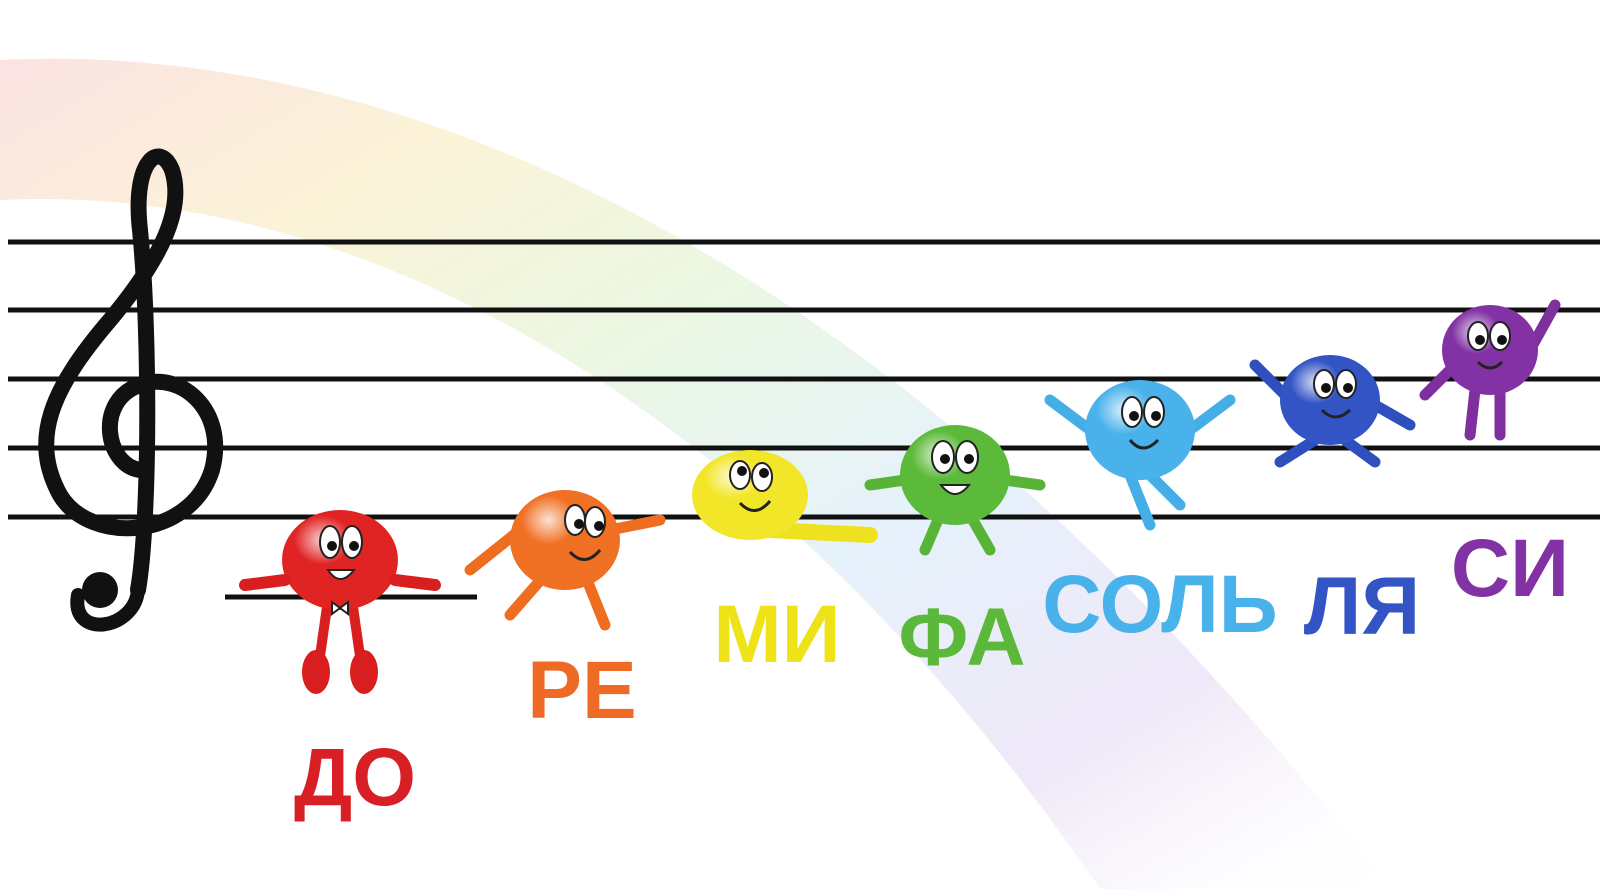 The width and height of the screenshot is (1600, 889). What do you see at coordinates (581, 690) in the screenshot?
I see `note-label: РЕ` at bounding box center [581, 690].